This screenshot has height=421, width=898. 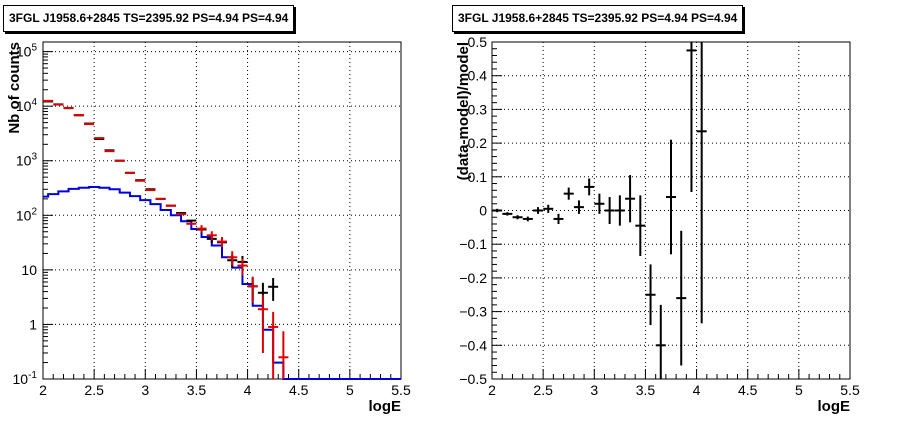 What do you see at coordinates (478, 177) in the screenshot?
I see `y-tick-label: 0.1` at bounding box center [478, 177].